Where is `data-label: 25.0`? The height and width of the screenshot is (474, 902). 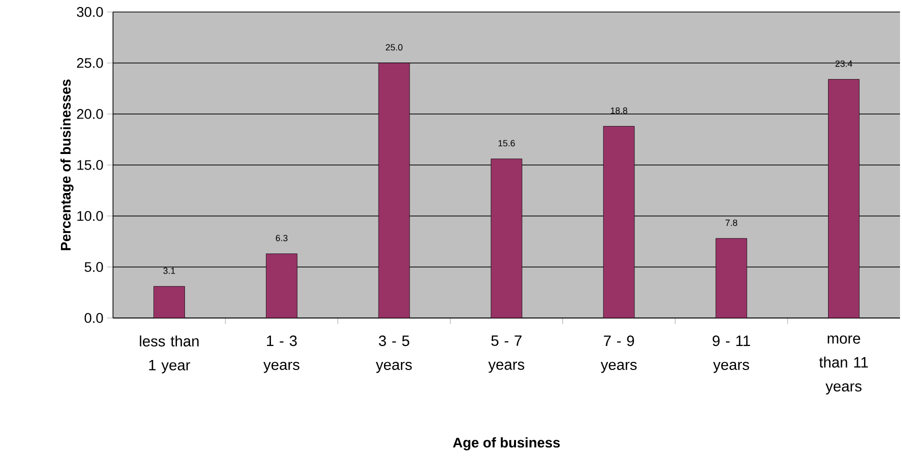 data-label: 25.0 is located at coordinates (394, 47).